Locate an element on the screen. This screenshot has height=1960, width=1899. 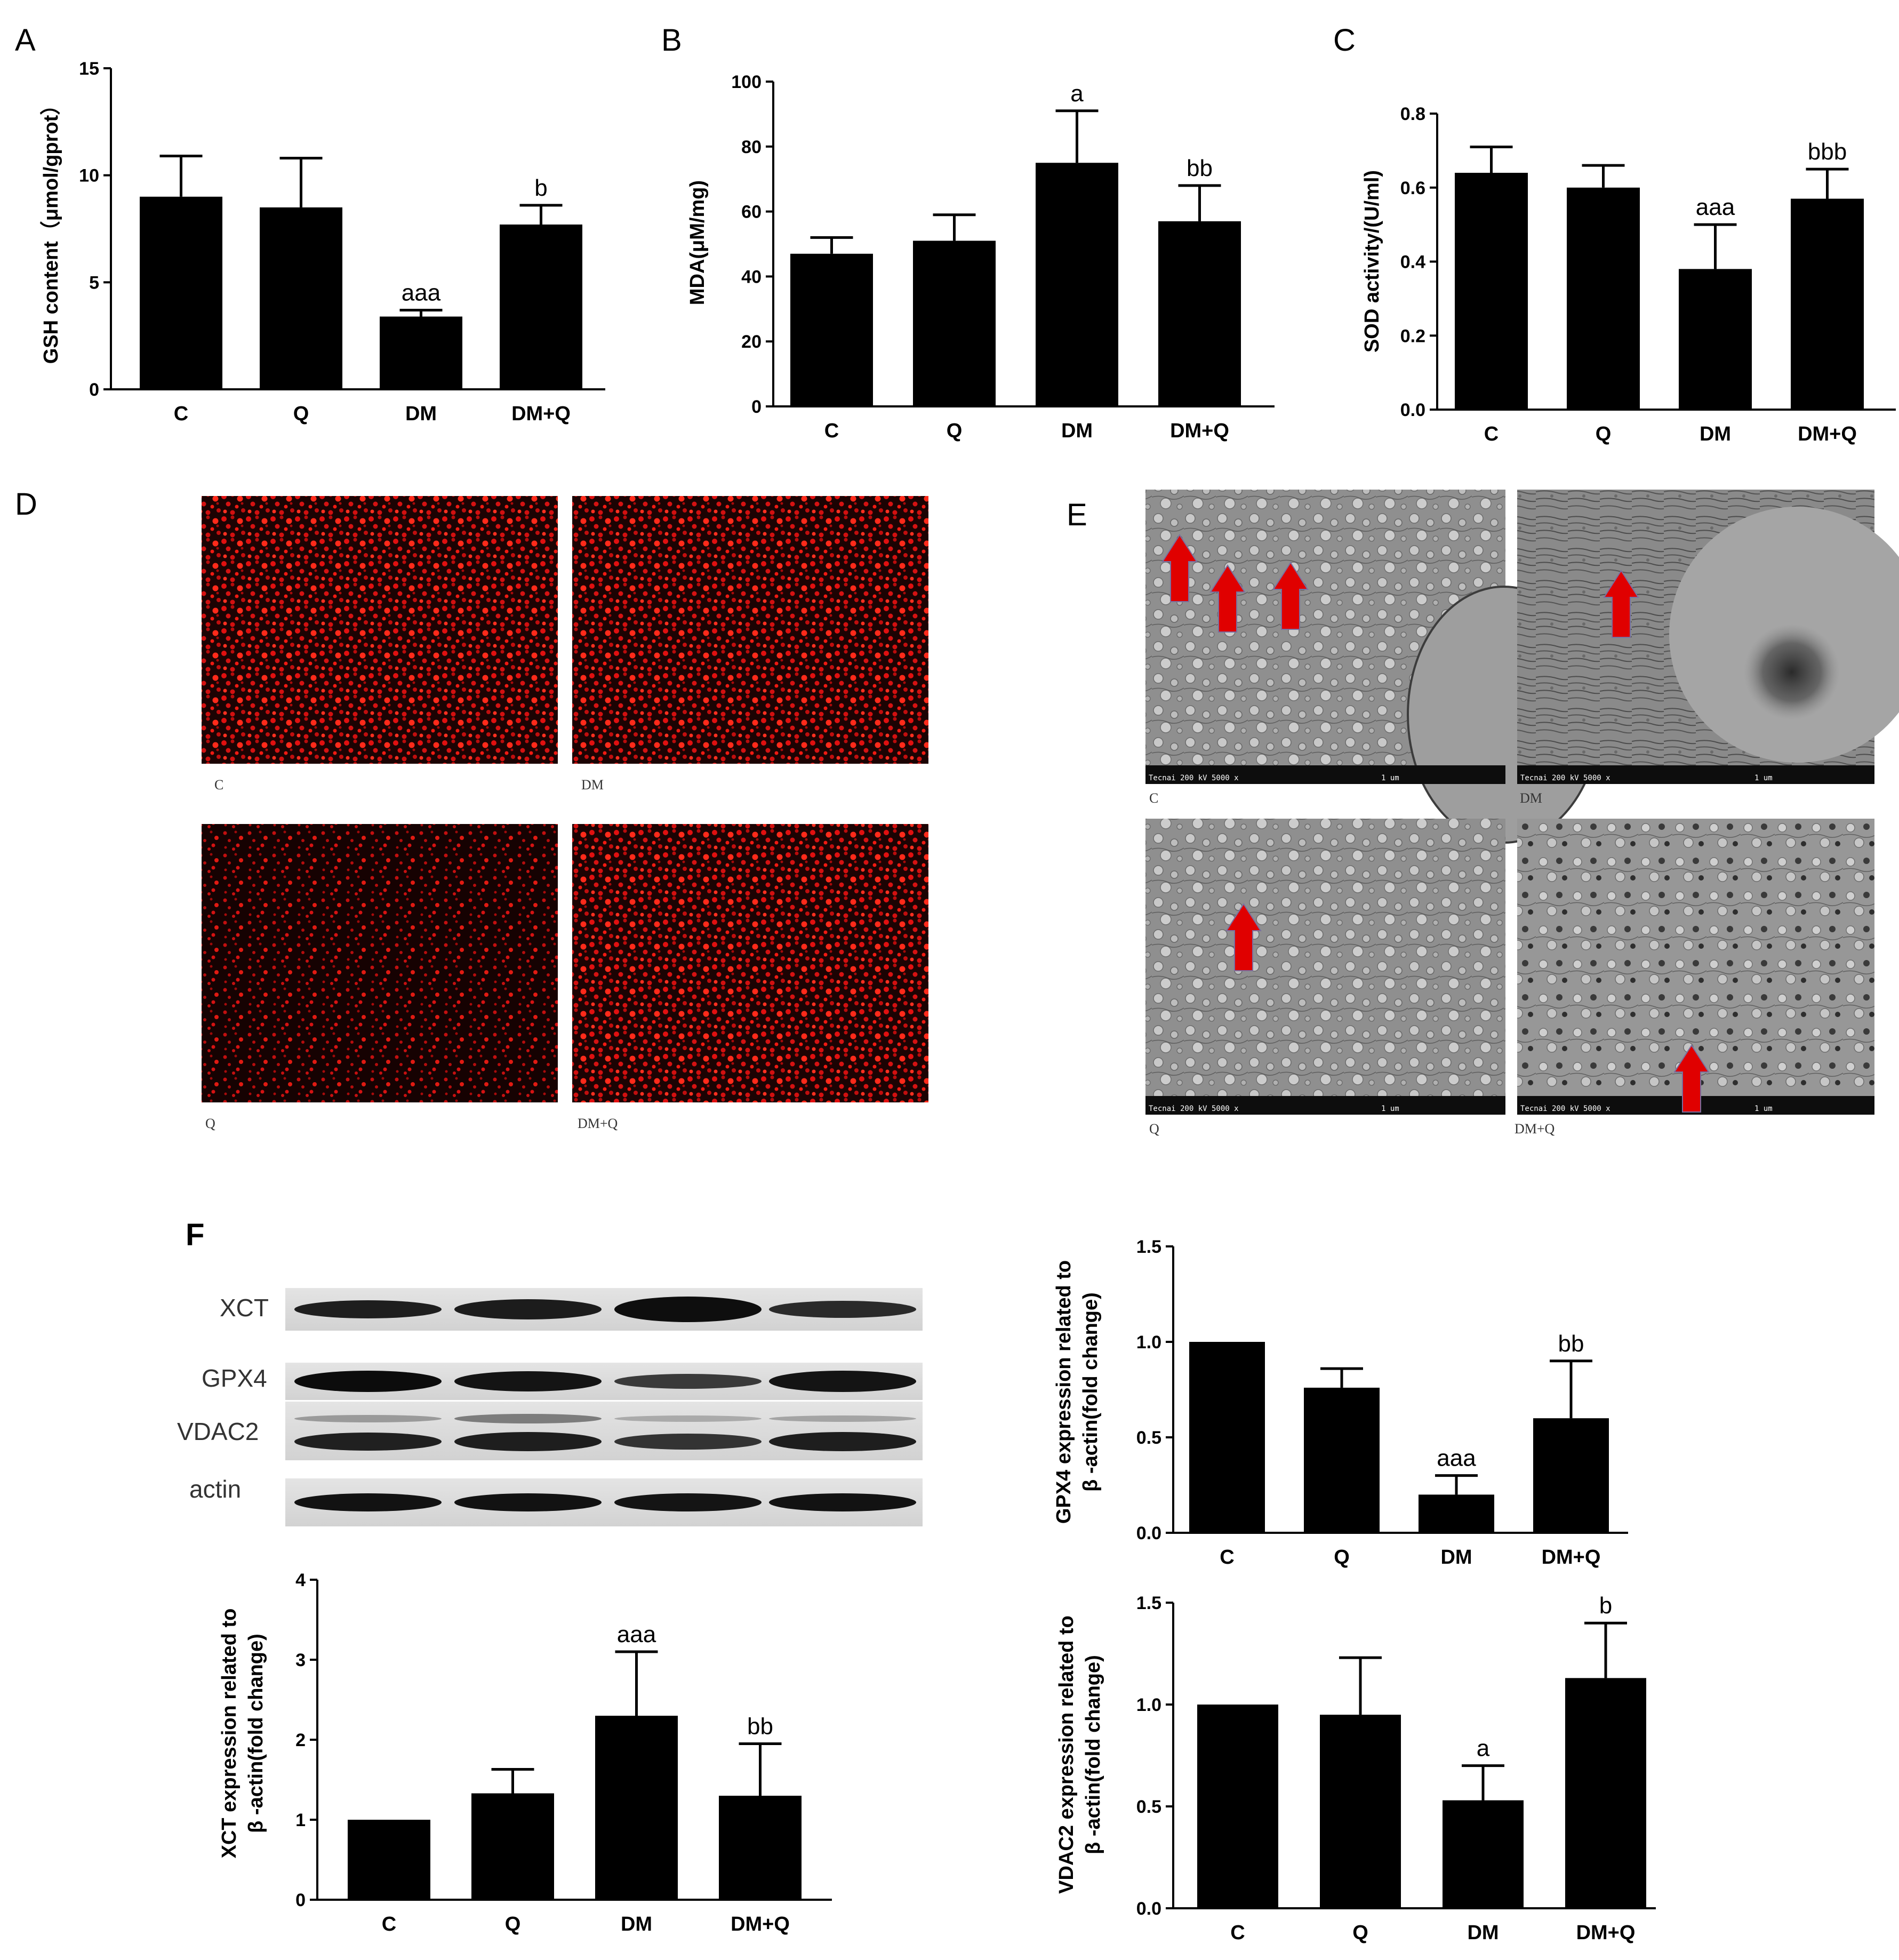
y-tick-label: 2 is located at coordinates (300, 1740).